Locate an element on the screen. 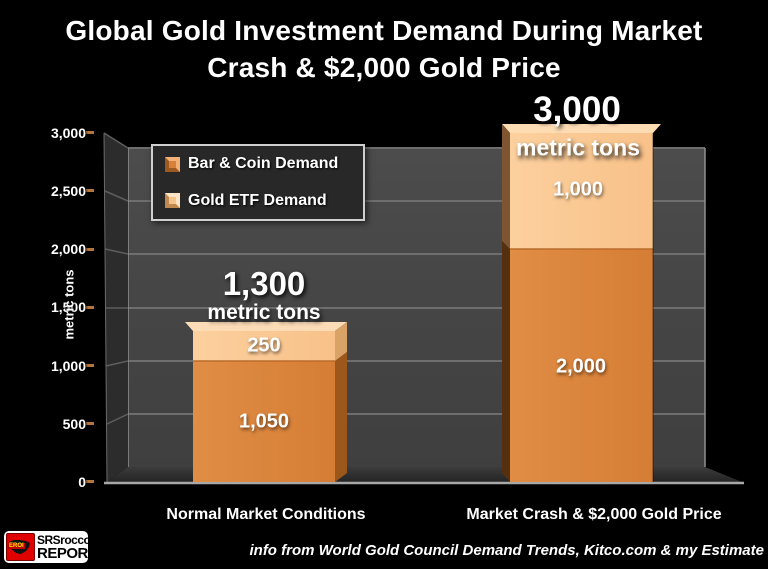  ytick-0: 0 is located at coordinates (82, 482).